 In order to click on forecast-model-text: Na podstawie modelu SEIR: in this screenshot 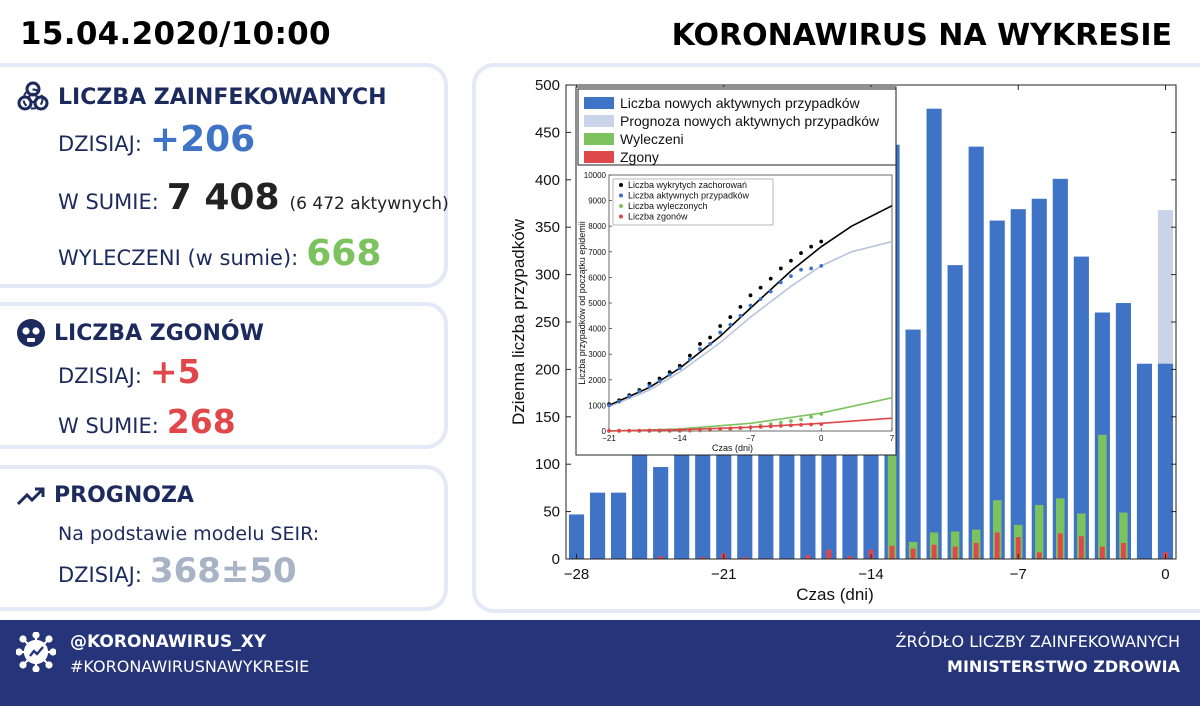, I will do `click(189, 534)`.